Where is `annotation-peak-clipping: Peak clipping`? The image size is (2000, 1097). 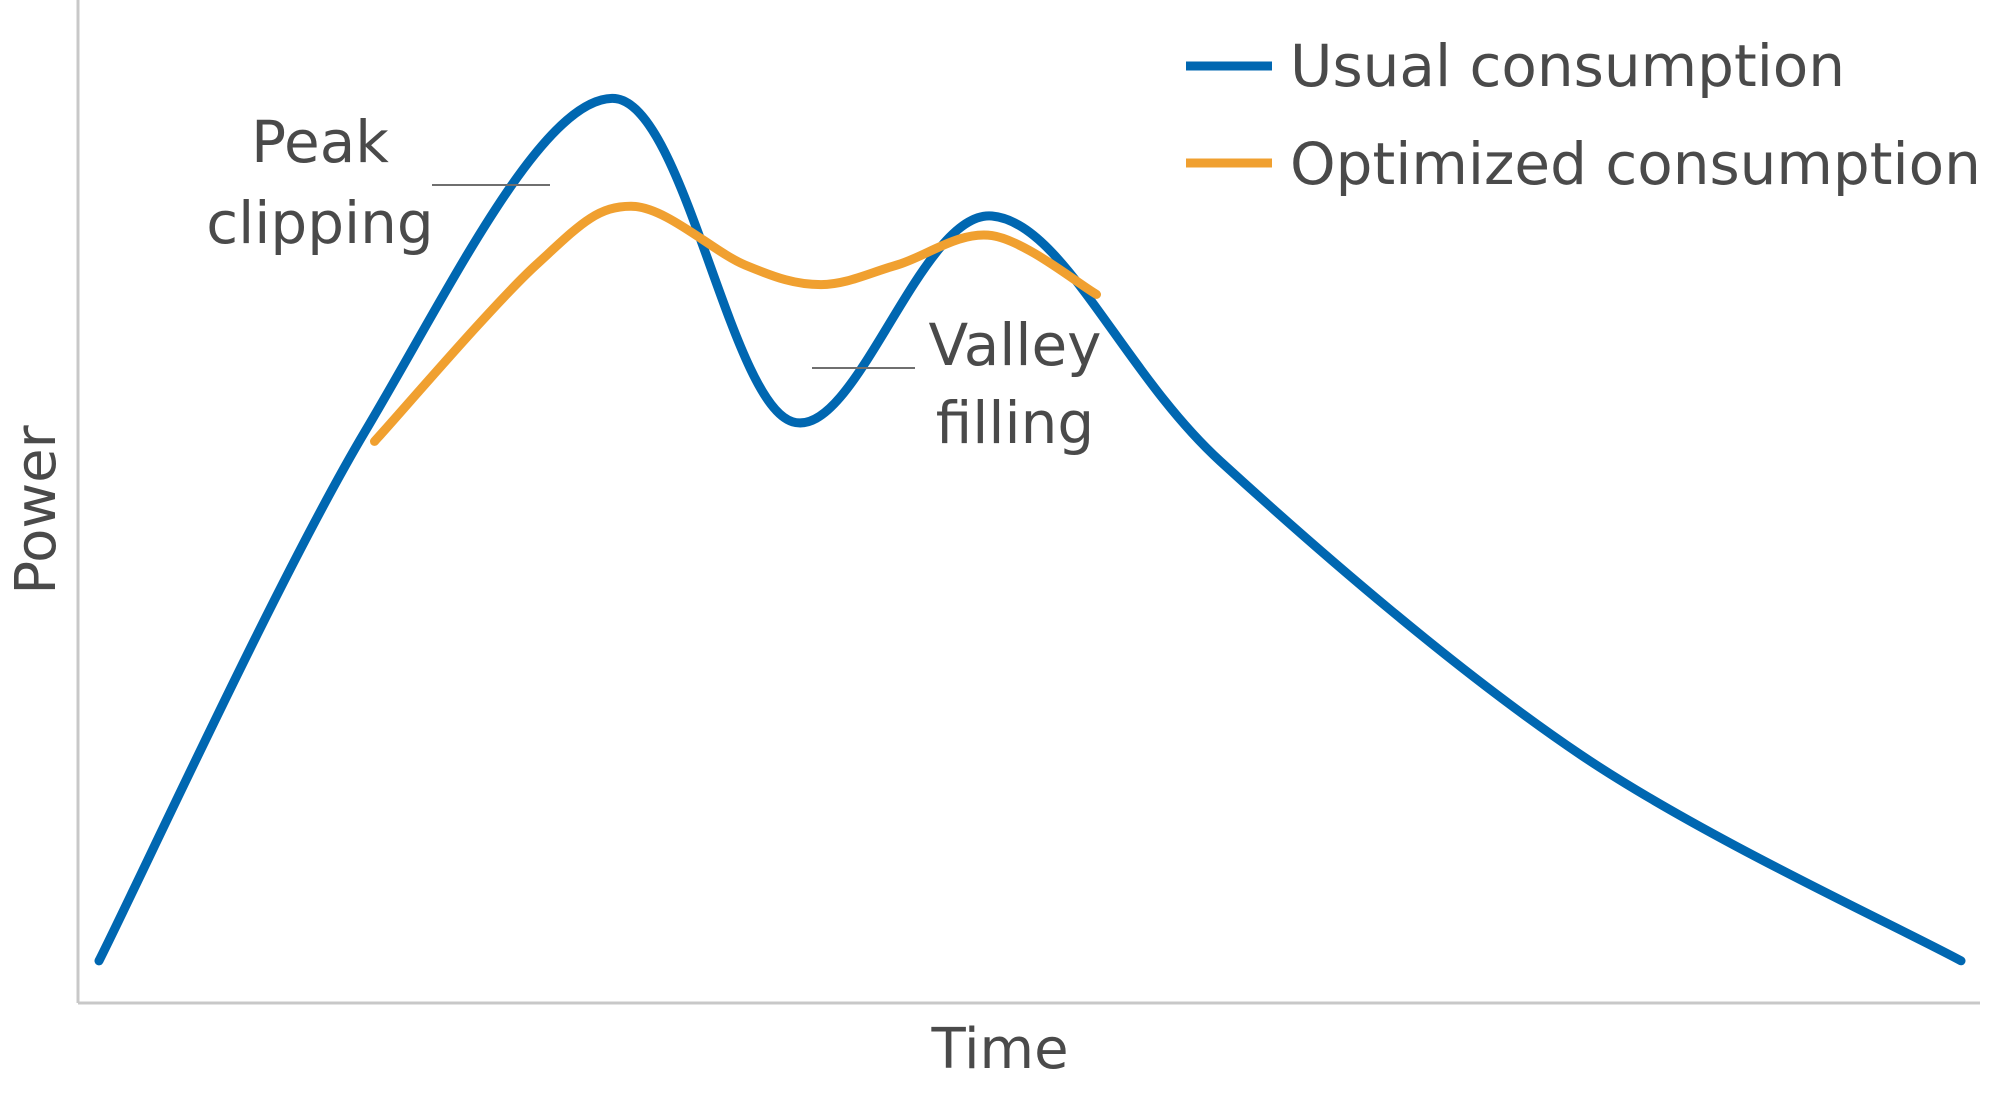
annotation-peak-clipping: Peak clipping is located at coordinates (378, 182).